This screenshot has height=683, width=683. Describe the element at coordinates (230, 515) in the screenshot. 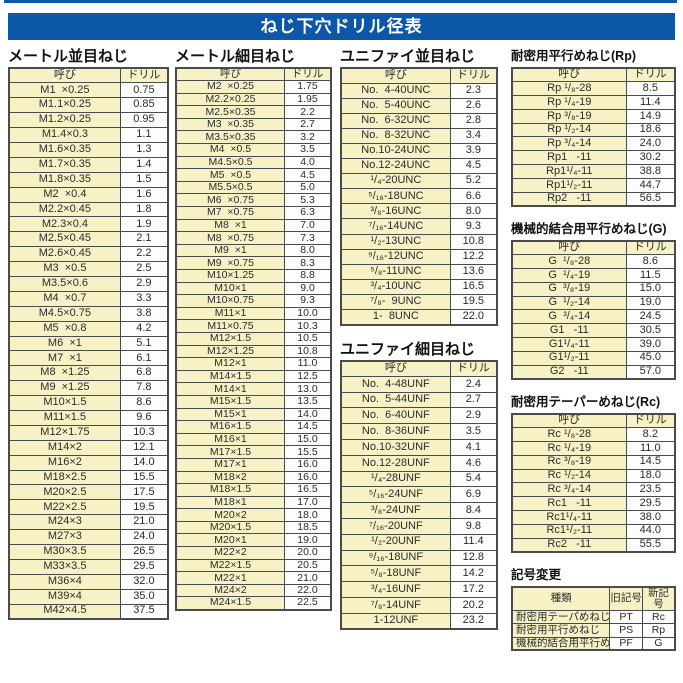

I see `name-cell: M20×2` at that location.